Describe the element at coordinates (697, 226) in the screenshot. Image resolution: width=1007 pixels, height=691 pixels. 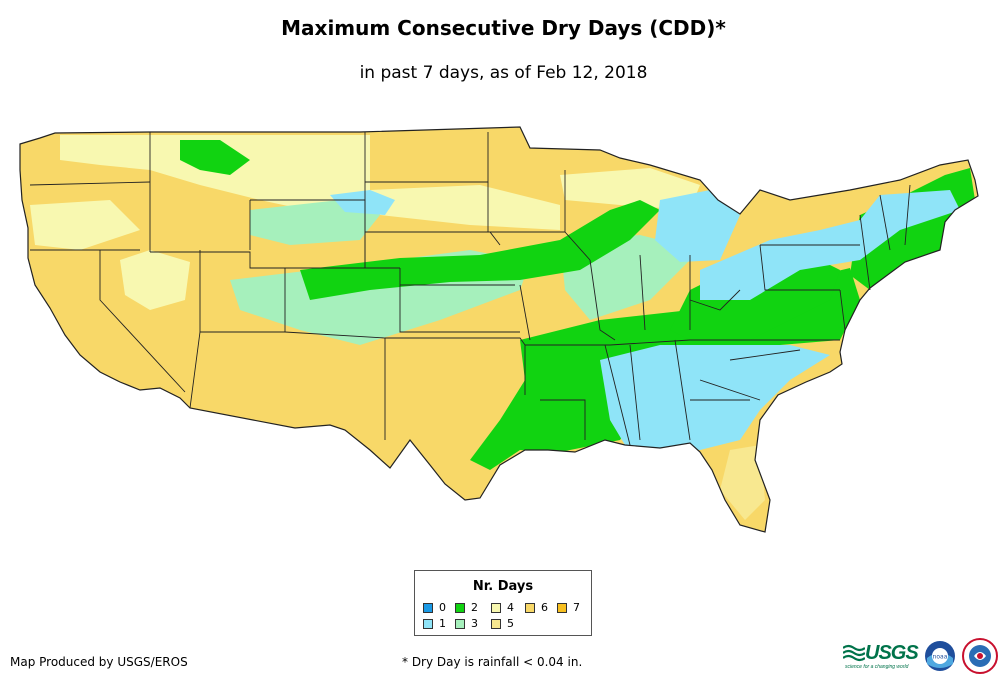
I see `zone-1day-great-lakes` at that location.